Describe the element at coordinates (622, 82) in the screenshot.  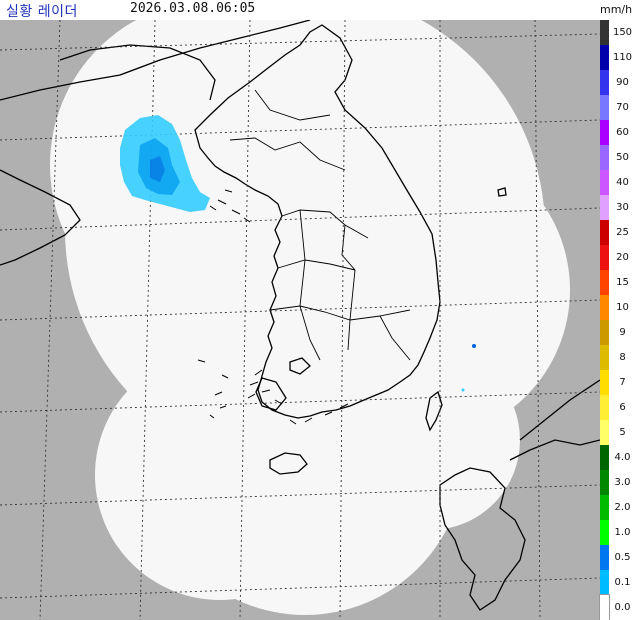
I see `legend-label: 90` at that location.